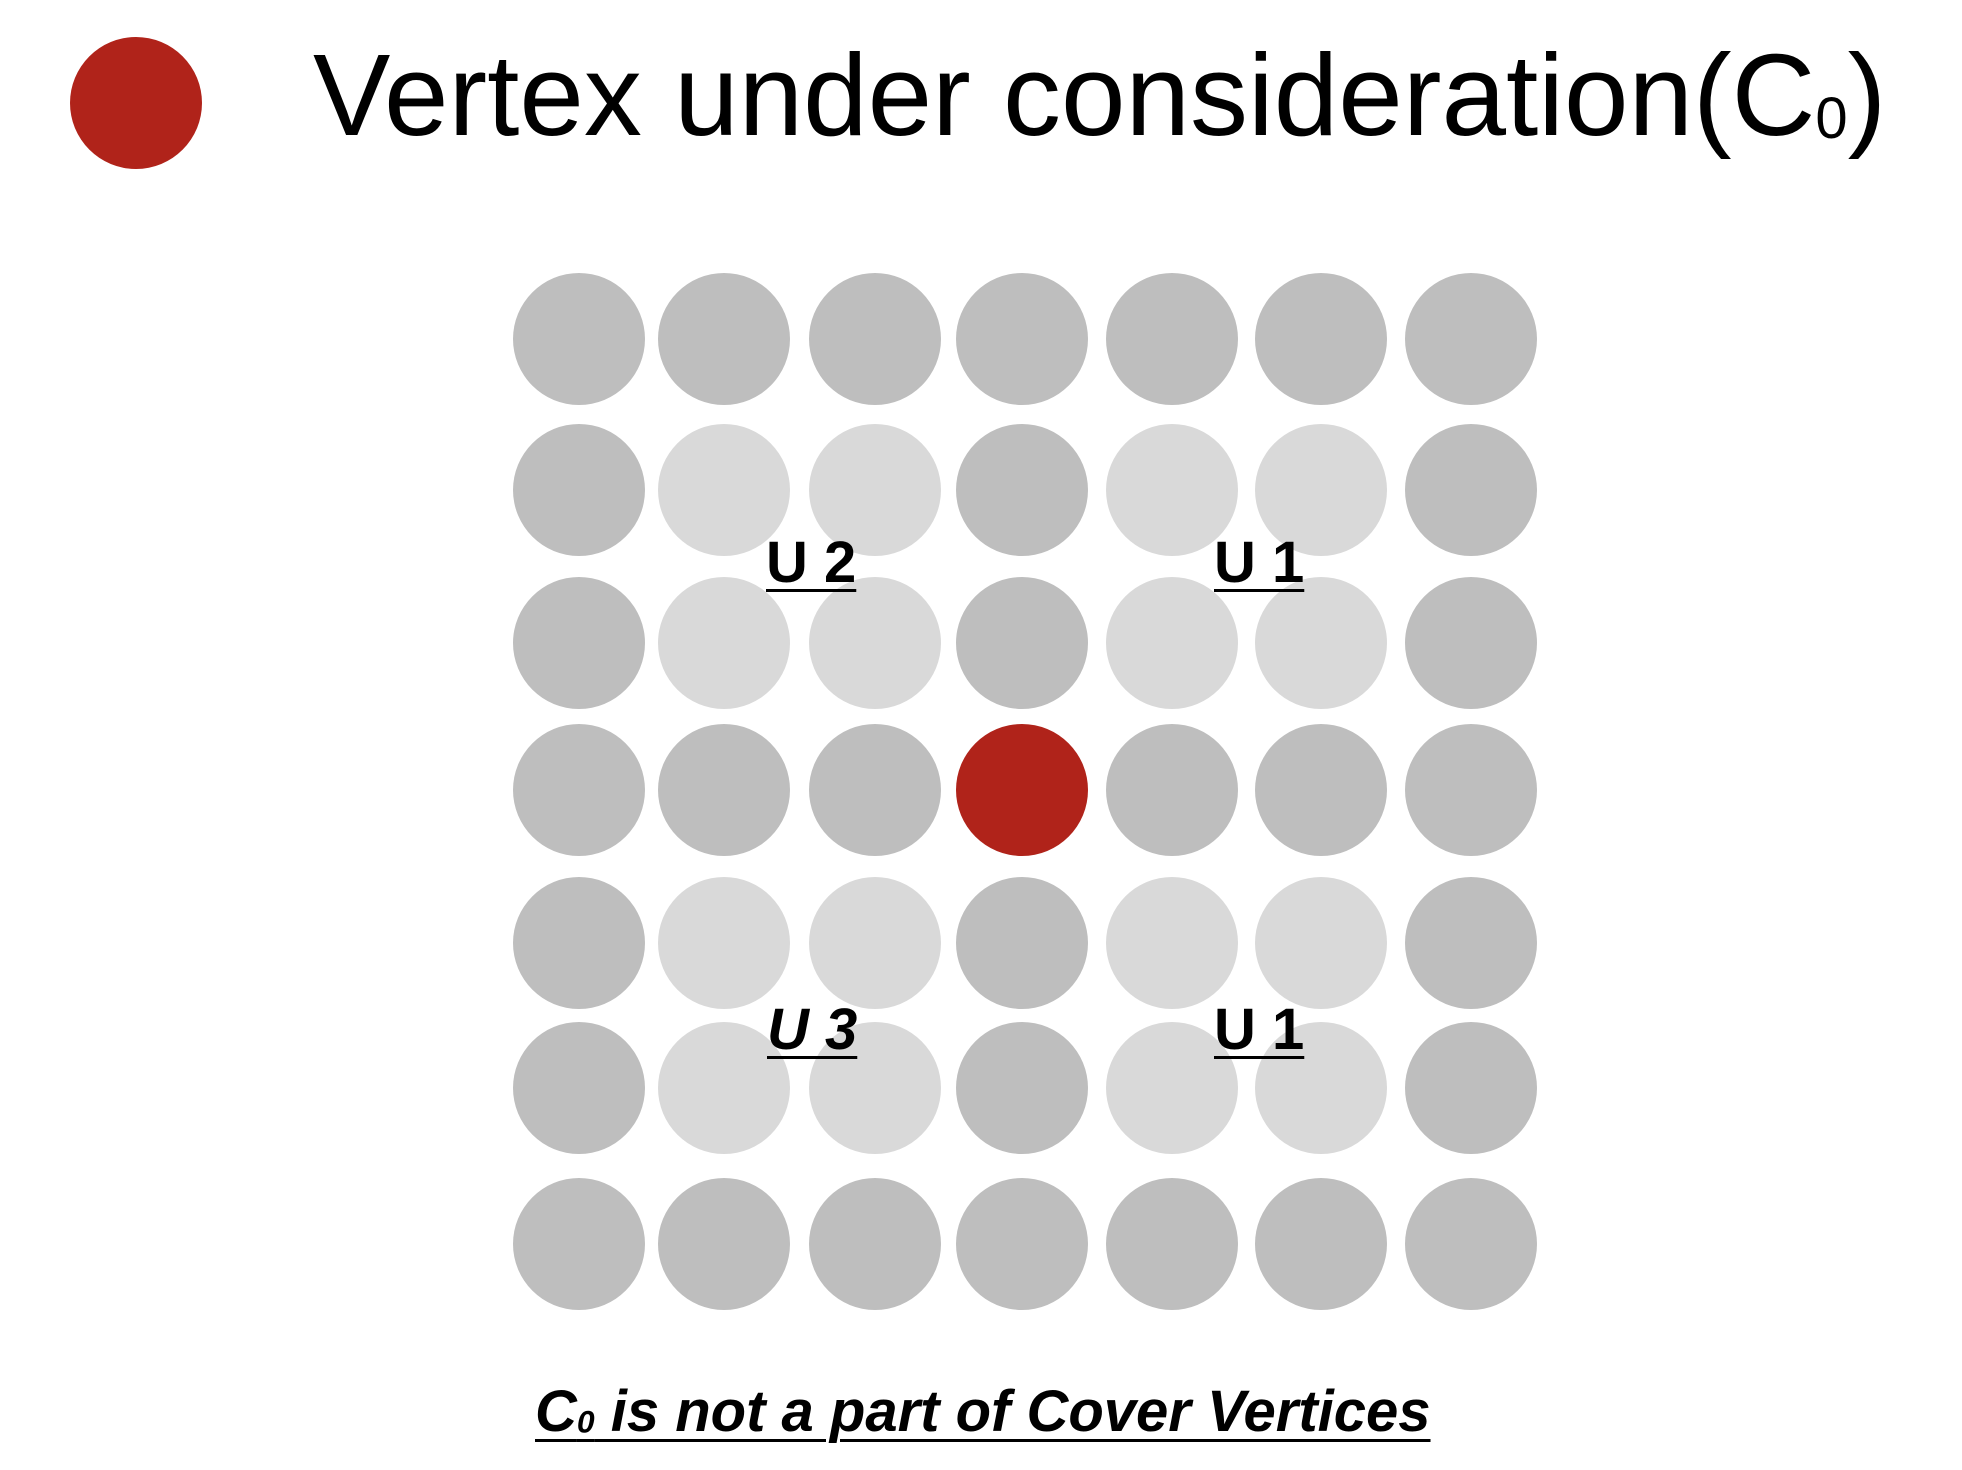 The width and height of the screenshot is (1962, 1470). What do you see at coordinates (1064, 95) in the screenshot?
I see `legend-label-text: Vertex under consideration(C` at bounding box center [1064, 95].